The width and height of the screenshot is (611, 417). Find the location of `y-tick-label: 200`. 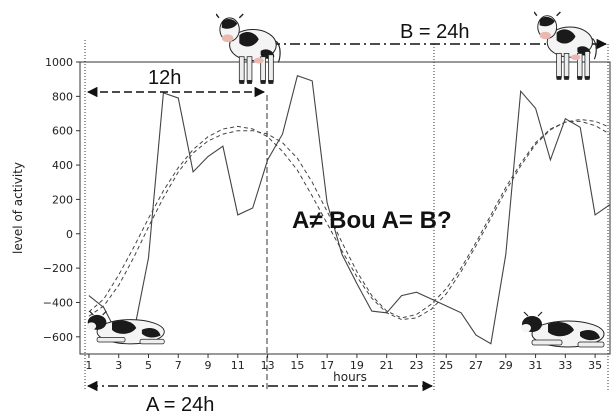

y-tick-label: 200 is located at coordinates (62, 199).